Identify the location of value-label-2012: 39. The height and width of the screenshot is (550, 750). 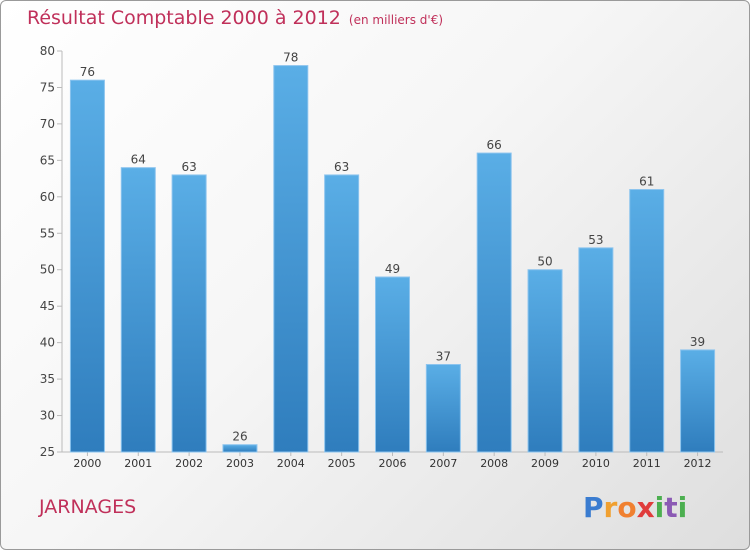
(697, 342).